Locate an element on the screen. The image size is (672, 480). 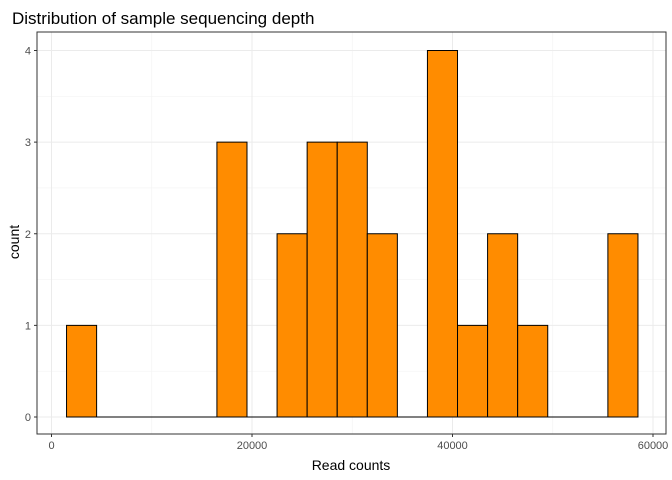
x-tick-label: 40000 is located at coordinates (452, 446).